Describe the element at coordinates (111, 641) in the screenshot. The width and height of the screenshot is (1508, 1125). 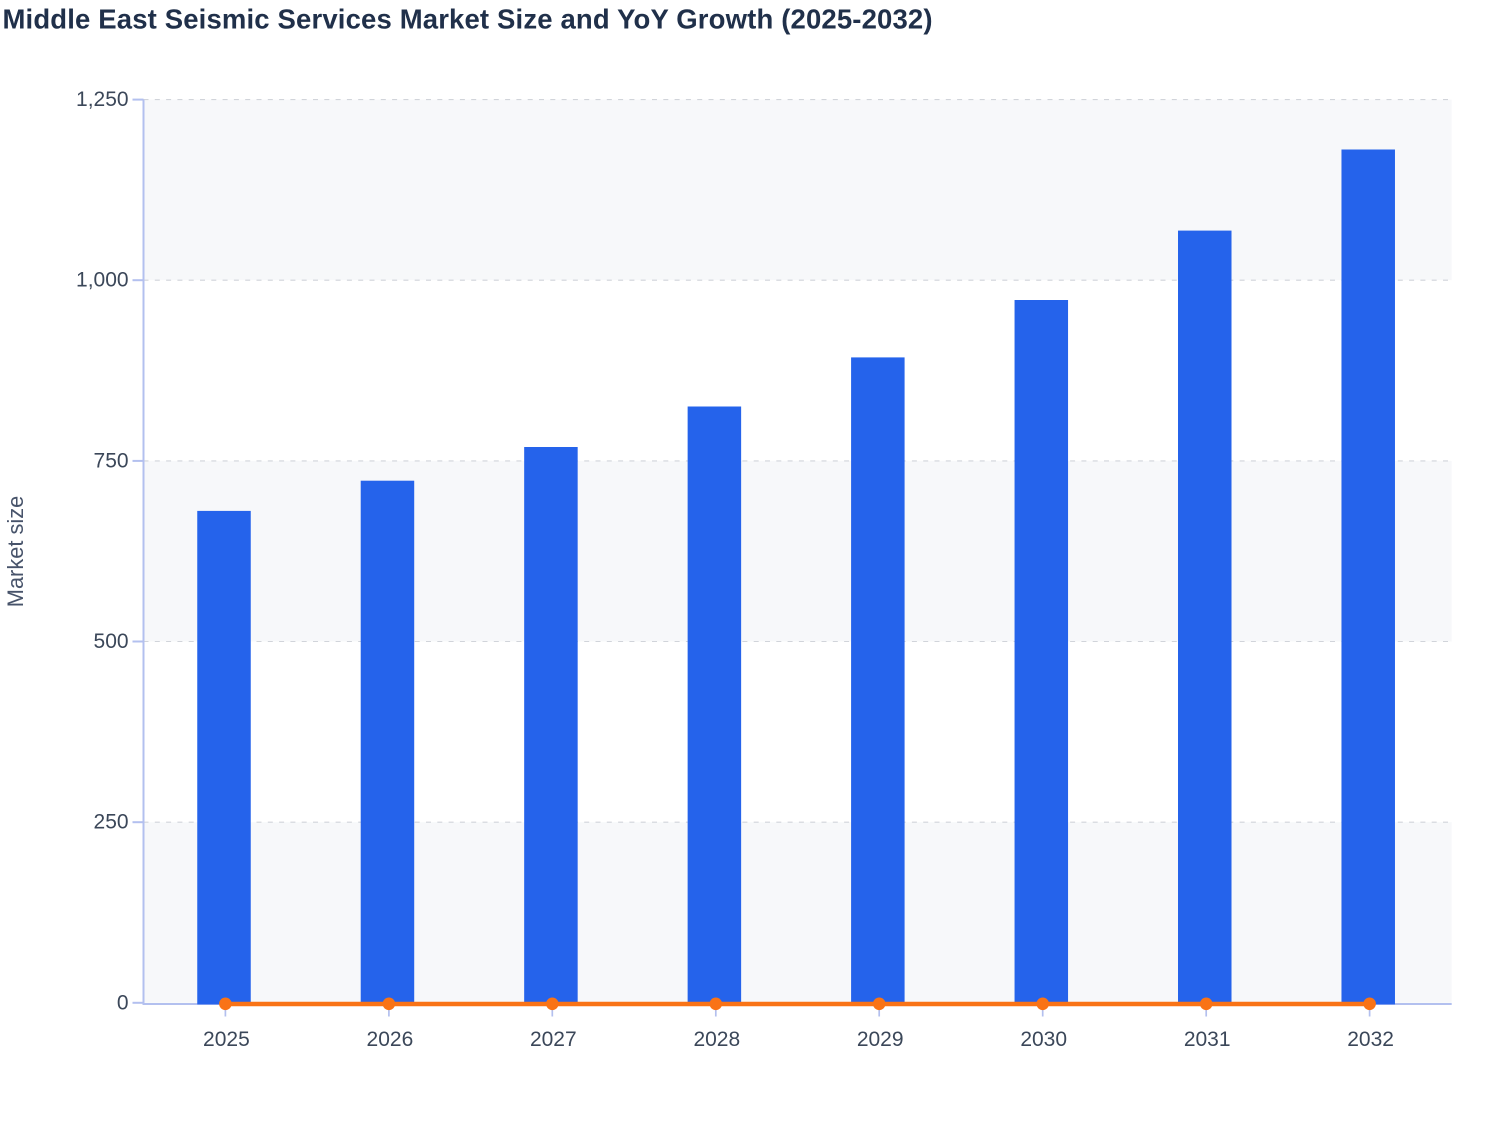
I see `svg-text: 500` at that location.